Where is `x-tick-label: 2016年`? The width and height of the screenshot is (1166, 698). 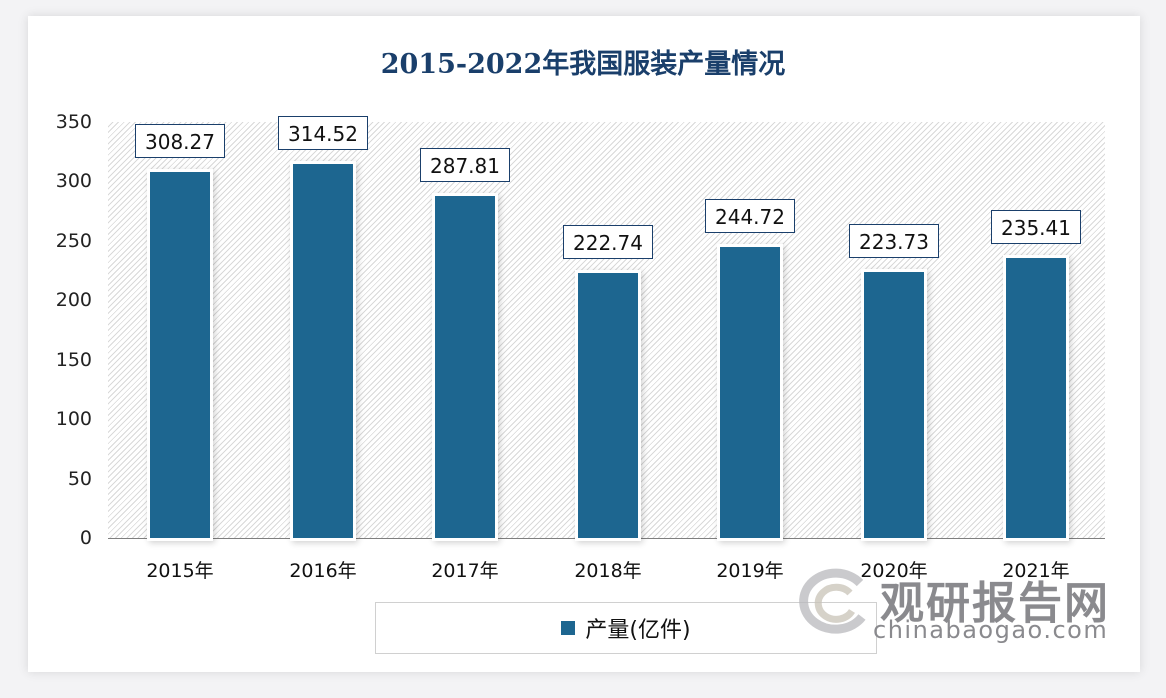
x-tick-label: 2016年 is located at coordinates (323, 571).